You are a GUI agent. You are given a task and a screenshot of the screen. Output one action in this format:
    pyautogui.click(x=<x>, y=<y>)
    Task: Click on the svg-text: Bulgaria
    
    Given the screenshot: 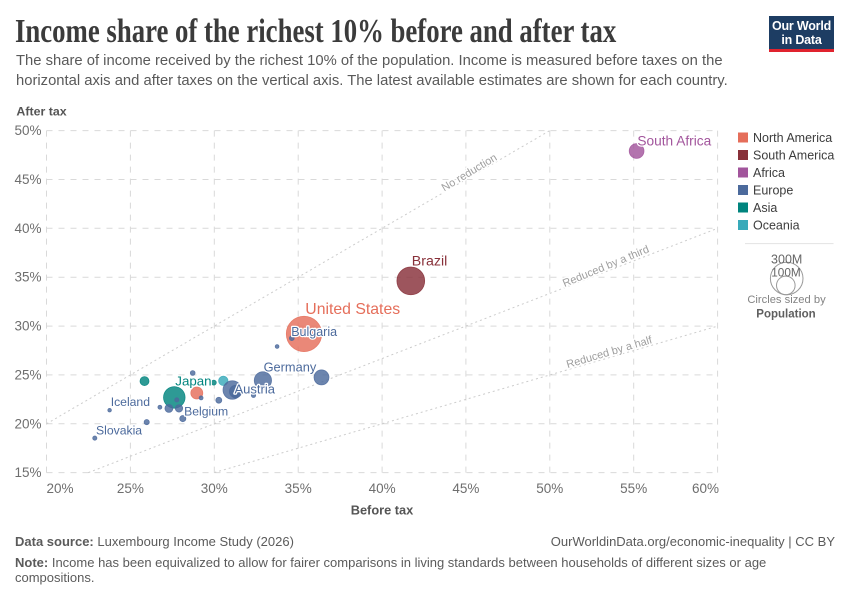 What is the action you would take?
    pyautogui.click(x=314, y=332)
    